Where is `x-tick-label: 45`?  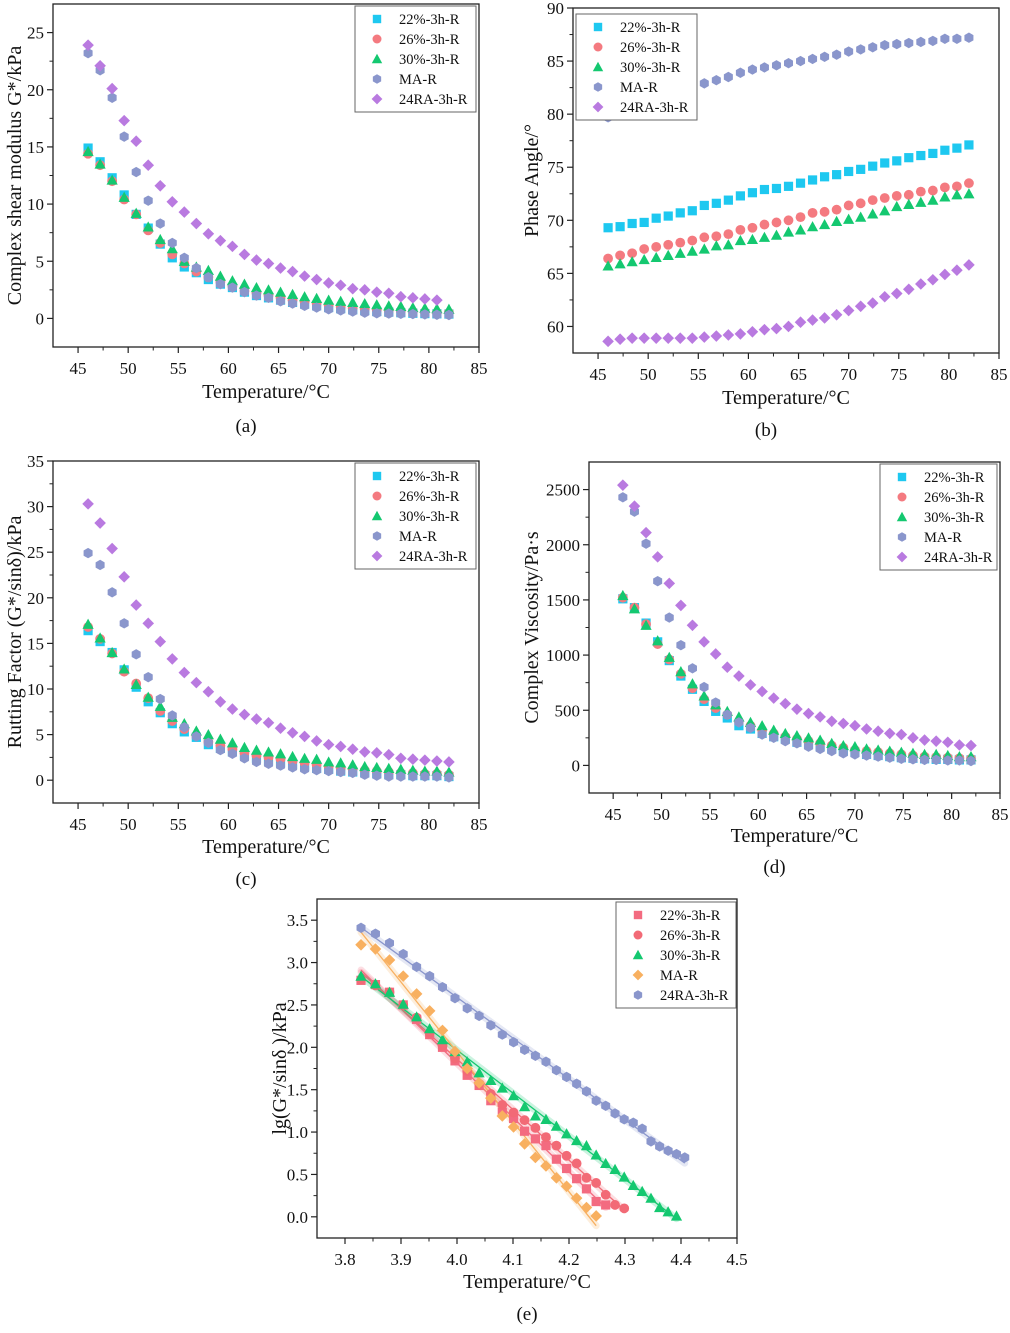 x-tick-label: 45 is located at coordinates (78, 824).